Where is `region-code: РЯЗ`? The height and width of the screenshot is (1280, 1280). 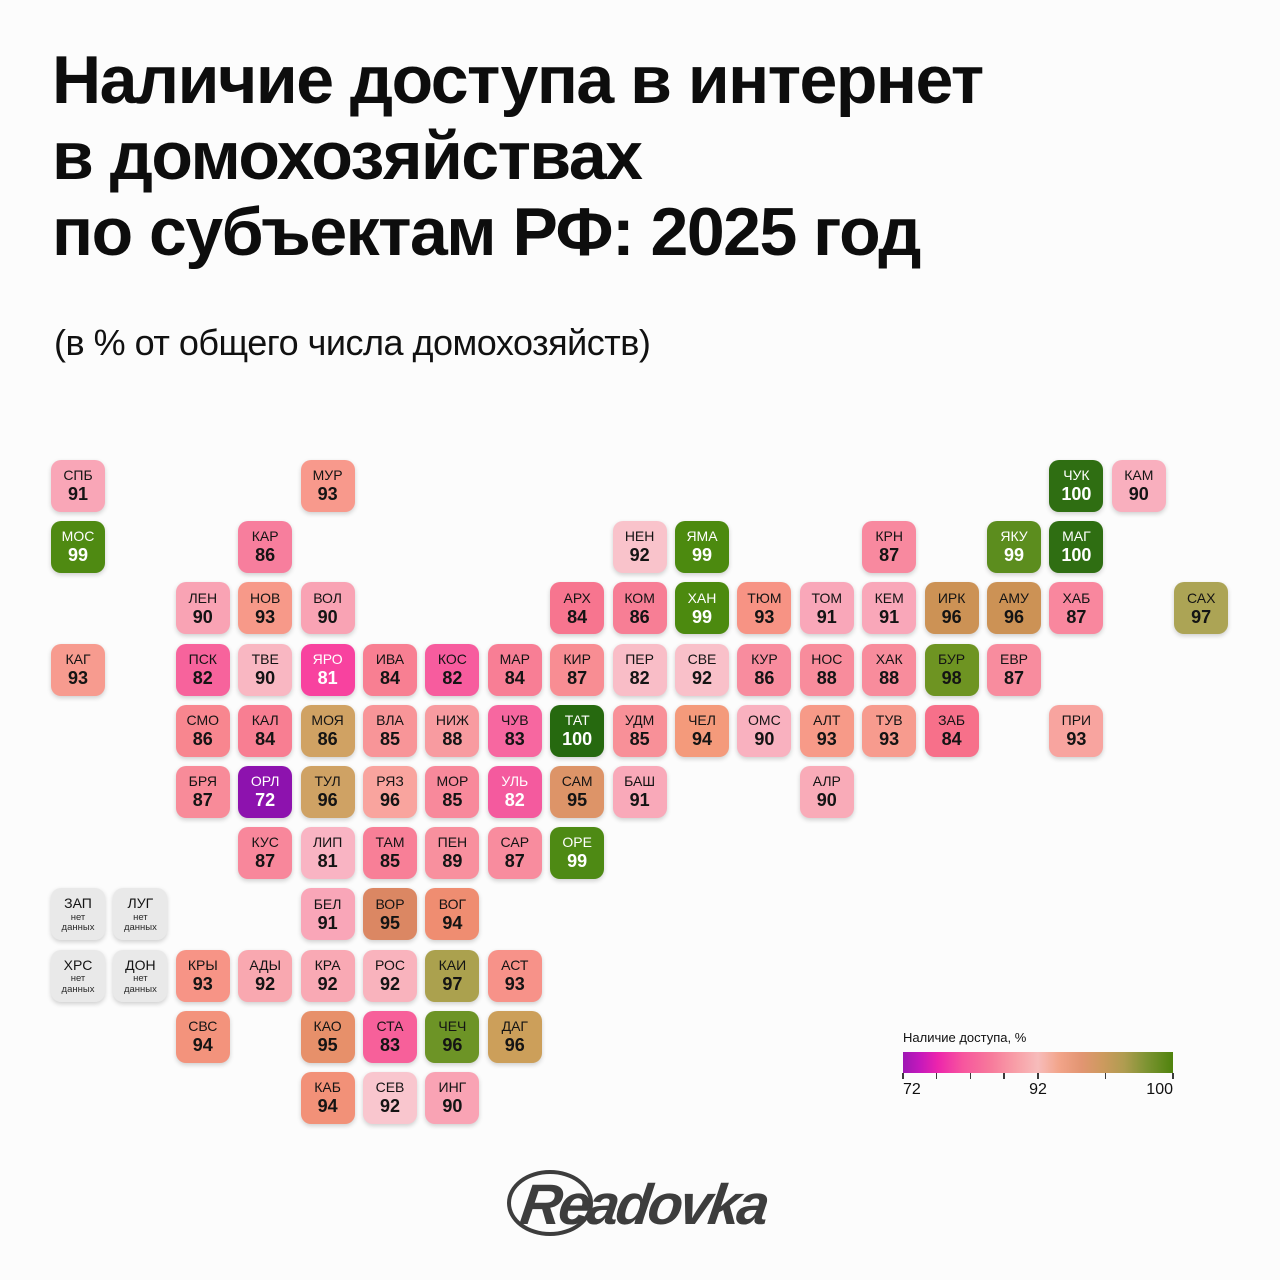 region-code: РЯЗ is located at coordinates (390, 781).